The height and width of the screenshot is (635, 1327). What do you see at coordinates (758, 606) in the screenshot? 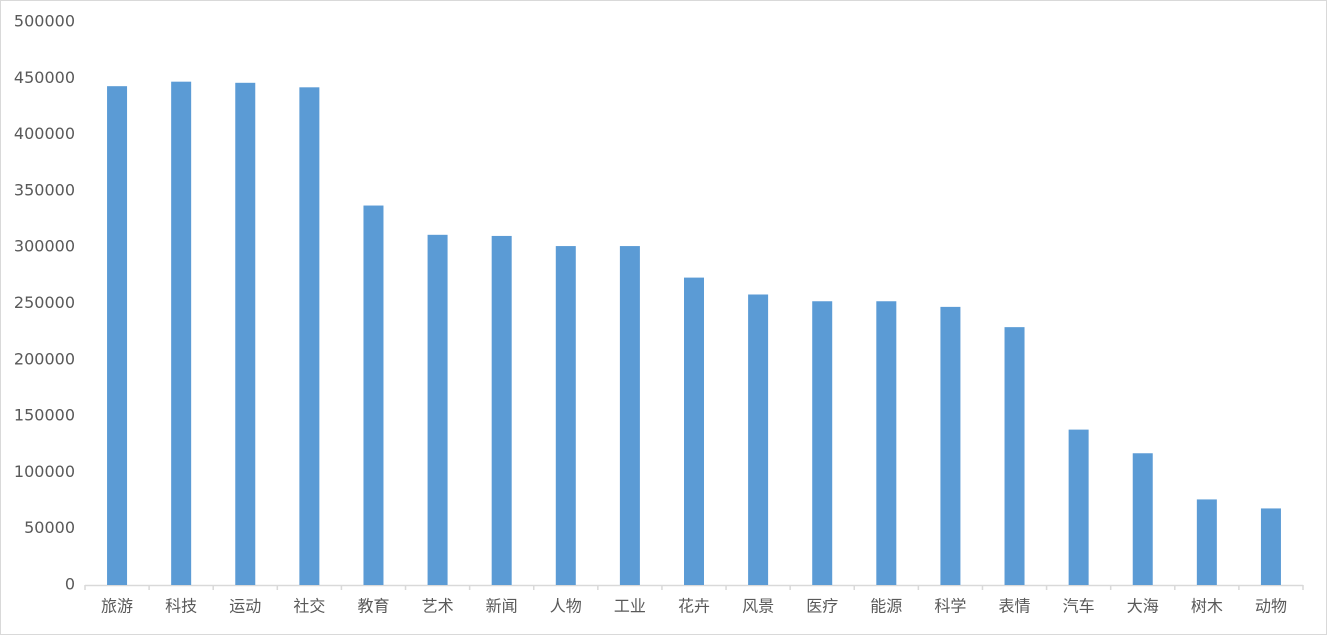
I see `x-tick-label: 风景` at bounding box center [758, 606].